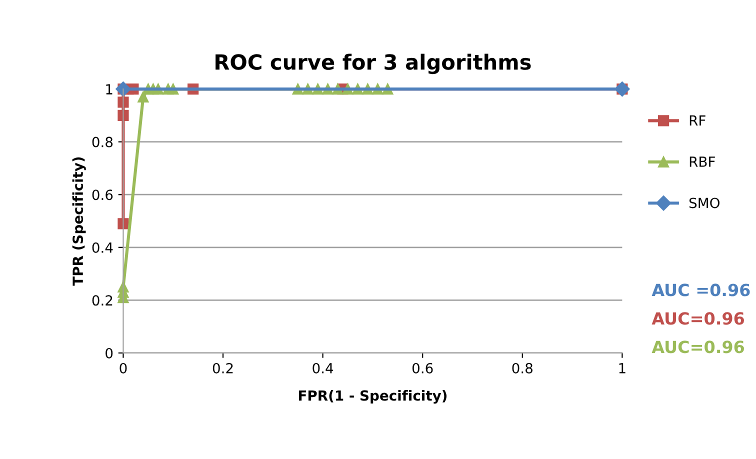 This screenshot has height=459, width=756. What do you see at coordinates (109, 89) in the screenshot?
I see `y-tick-label: 1` at bounding box center [109, 89].